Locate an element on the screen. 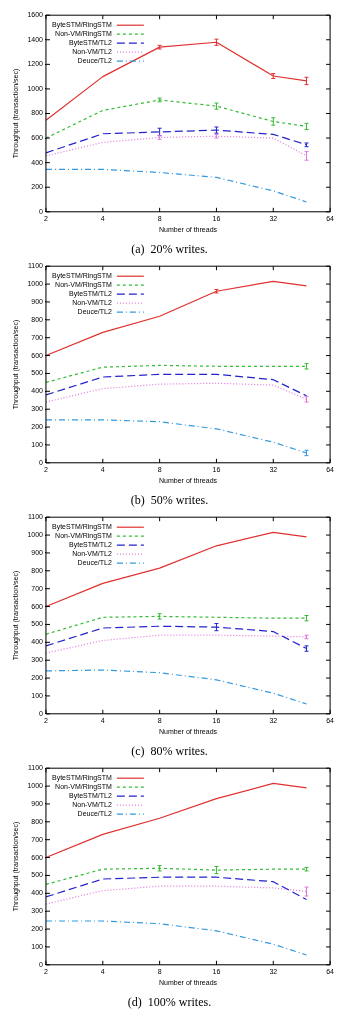 The width and height of the screenshot is (345, 1021). text: (b) 50% writes. is located at coordinates (169, 499).